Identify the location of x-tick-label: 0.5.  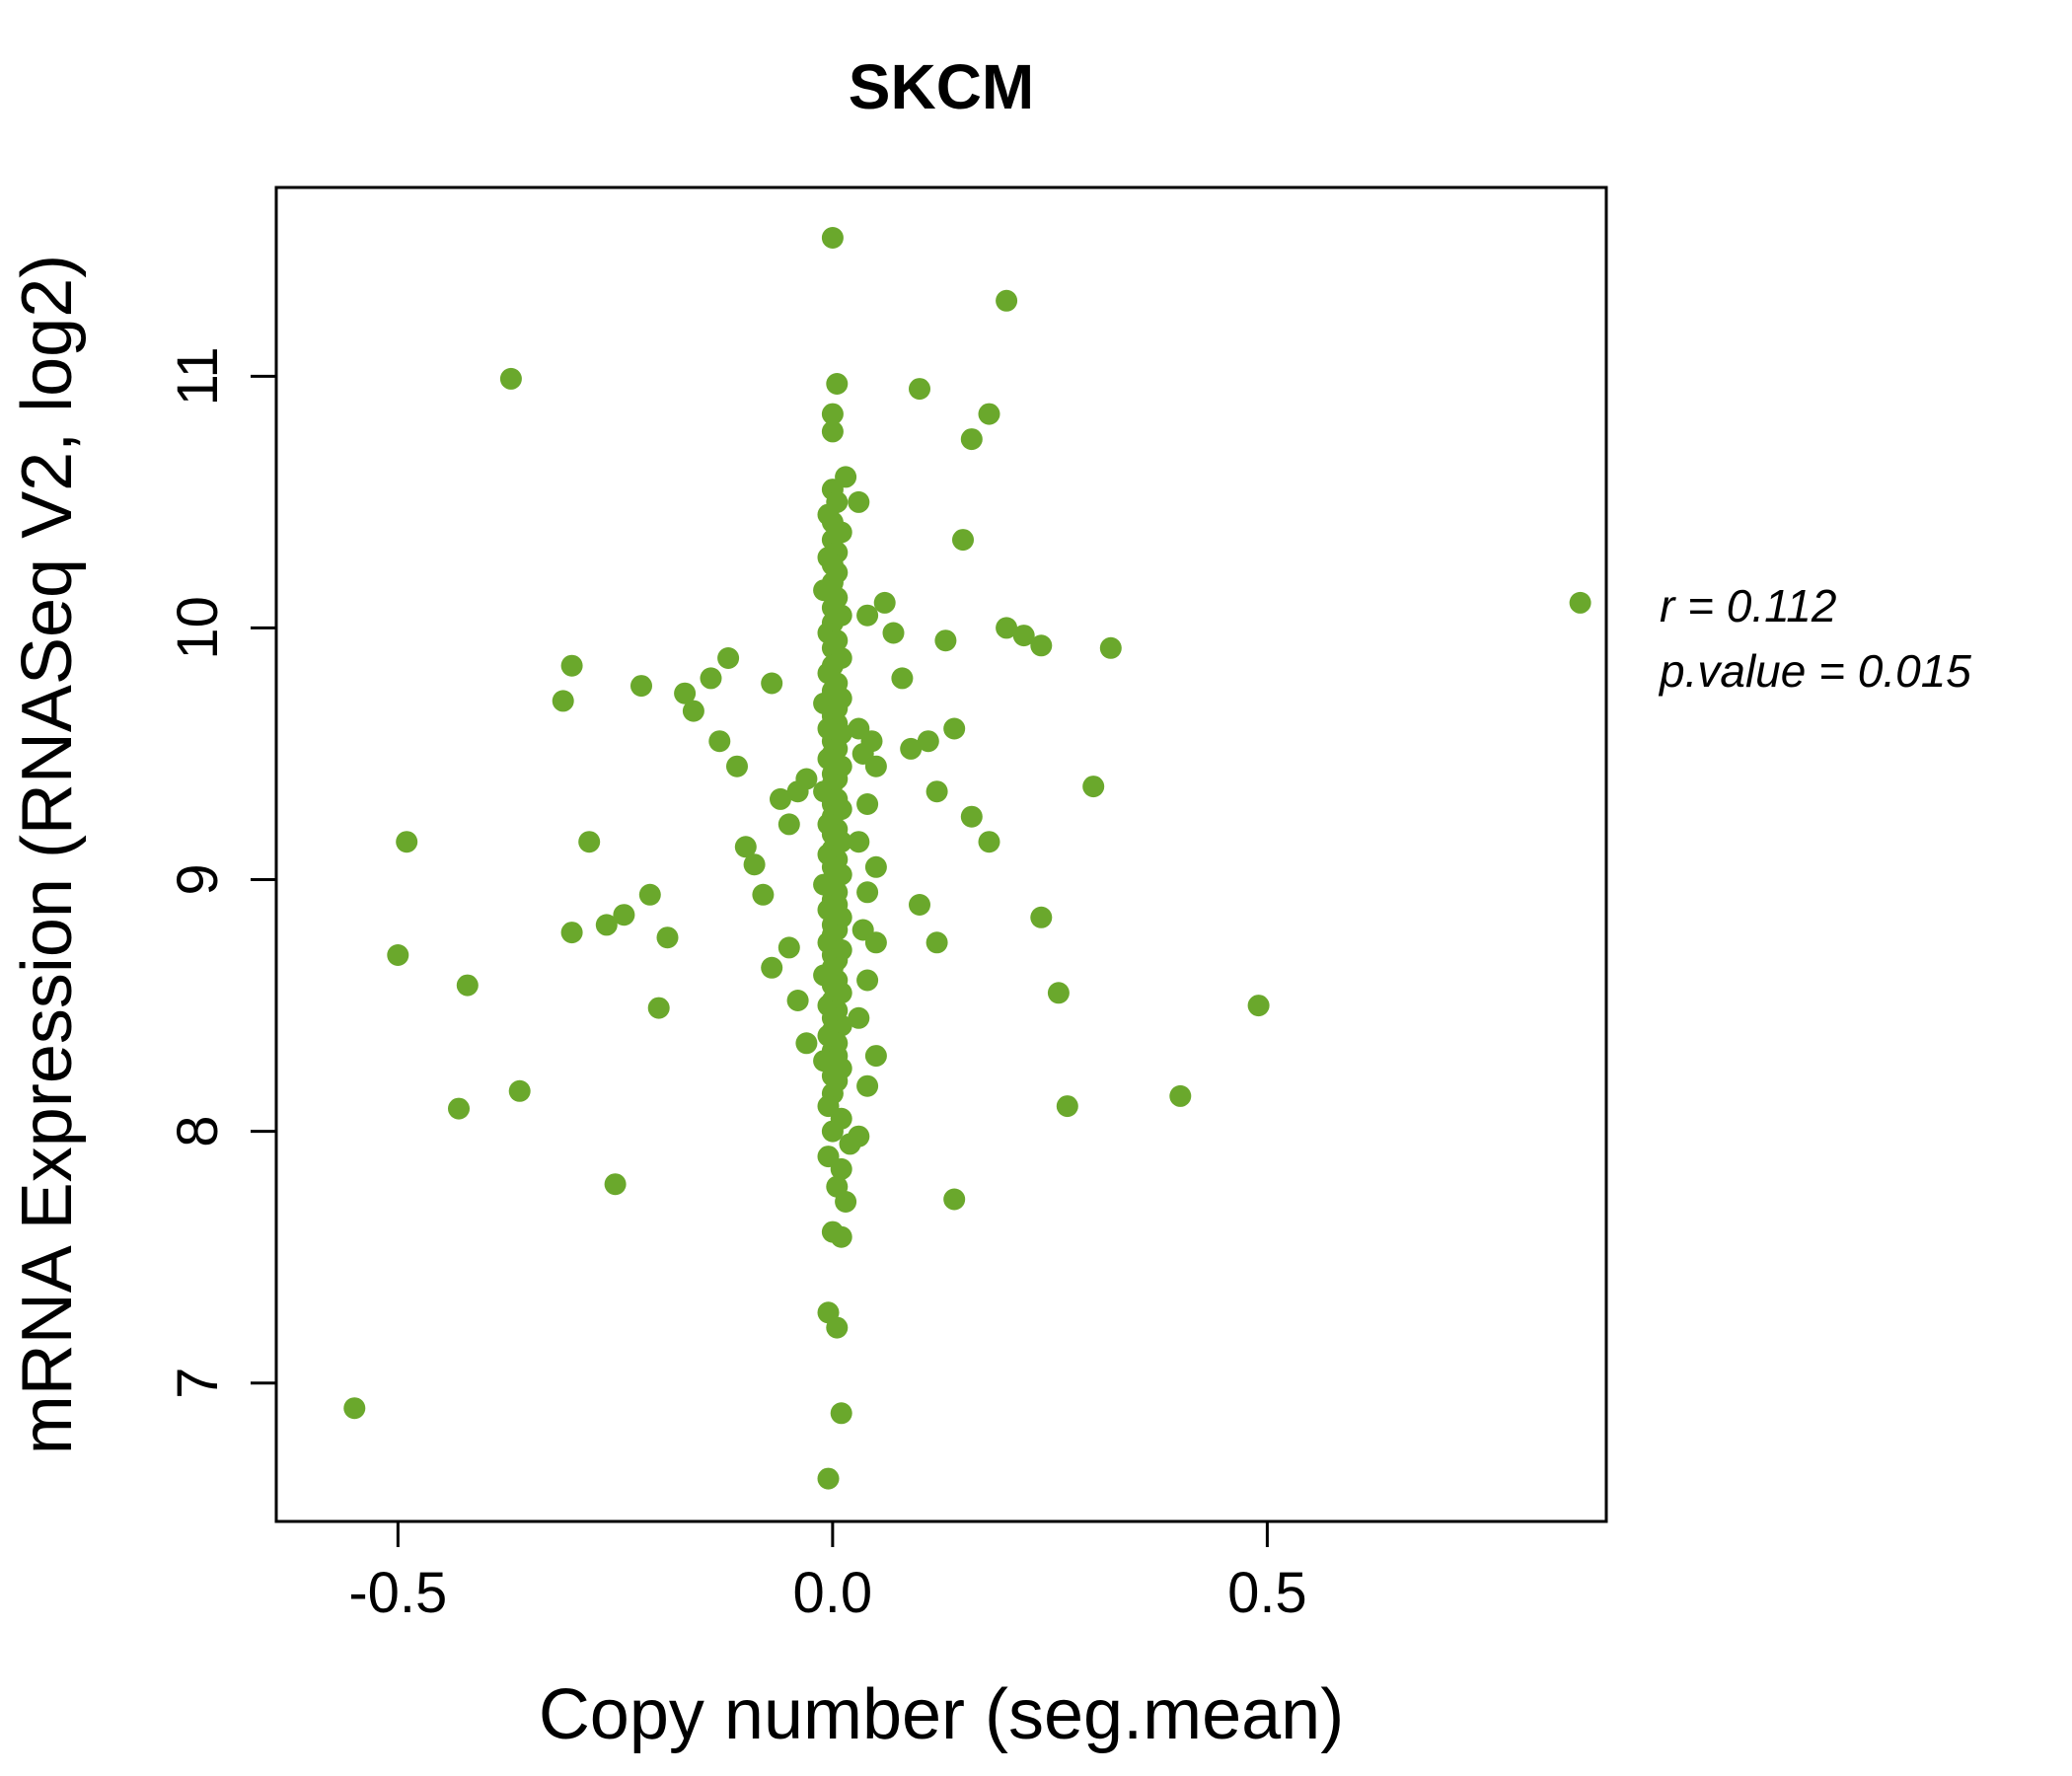
(1267, 1593).